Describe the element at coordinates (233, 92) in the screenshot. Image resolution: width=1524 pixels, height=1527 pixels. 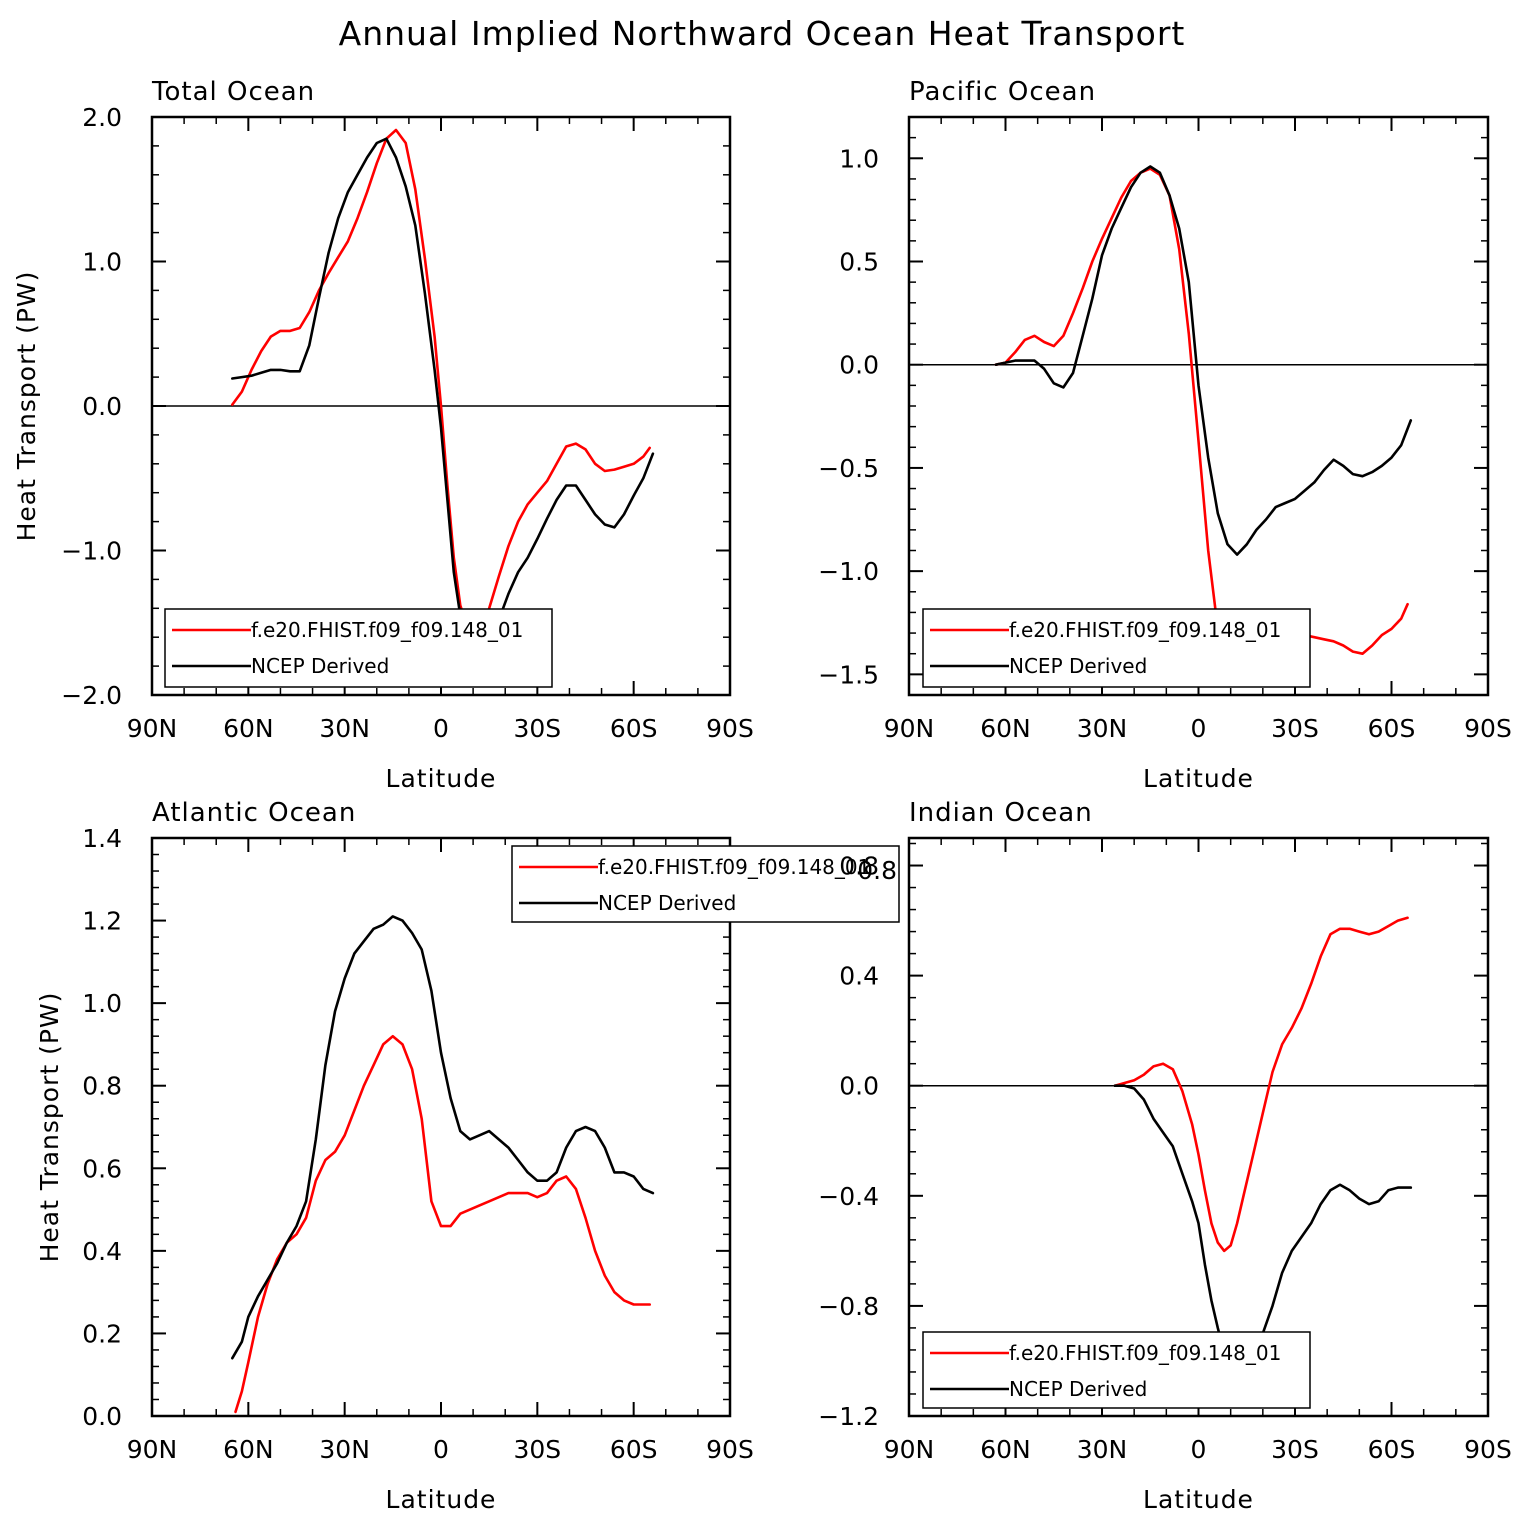
I see `panel-title: Total Ocean` at that location.